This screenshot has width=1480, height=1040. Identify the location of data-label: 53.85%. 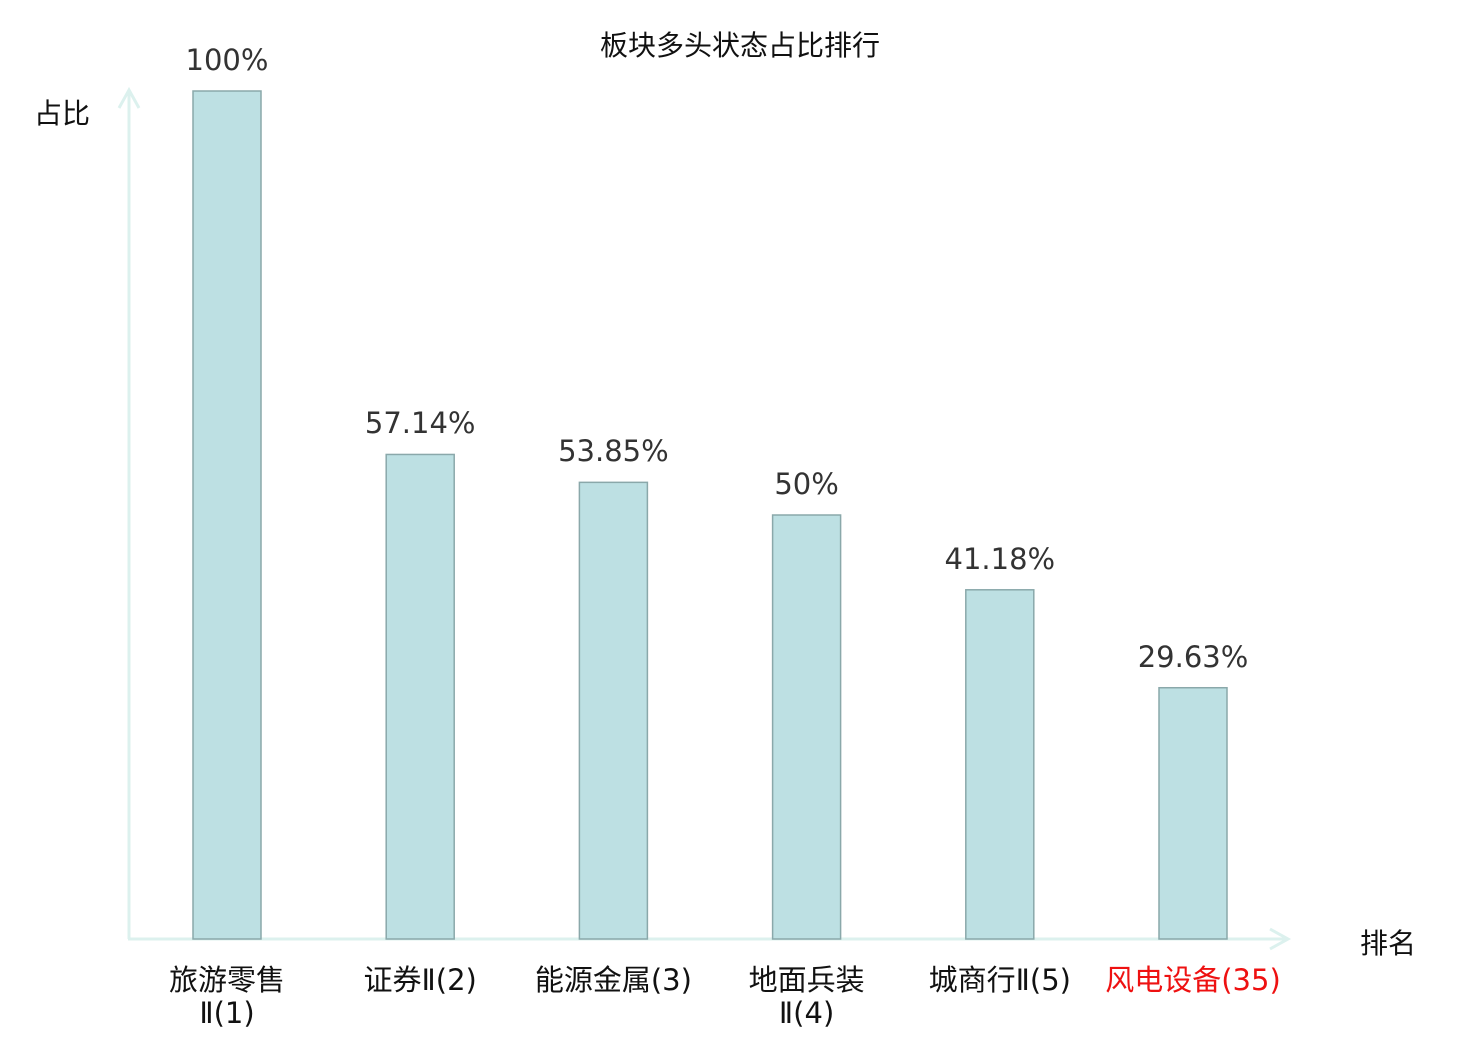
(613, 451).